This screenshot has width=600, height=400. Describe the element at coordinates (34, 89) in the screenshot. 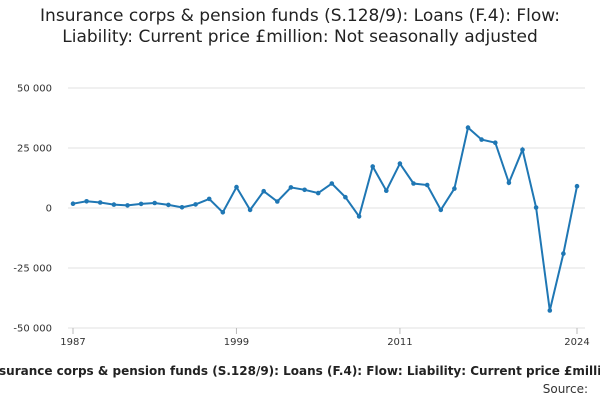

I see `y-tick-label-0: 50 000` at that location.